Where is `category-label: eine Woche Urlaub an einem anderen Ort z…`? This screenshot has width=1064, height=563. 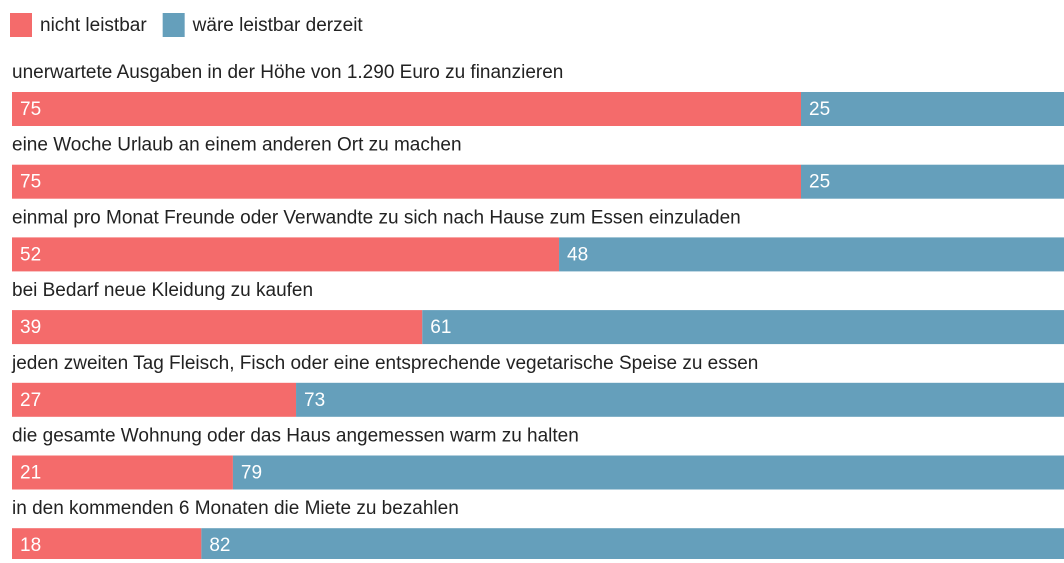 category-label: eine Woche Urlaub an einem anderen Ort z… is located at coordinates (237, 145).